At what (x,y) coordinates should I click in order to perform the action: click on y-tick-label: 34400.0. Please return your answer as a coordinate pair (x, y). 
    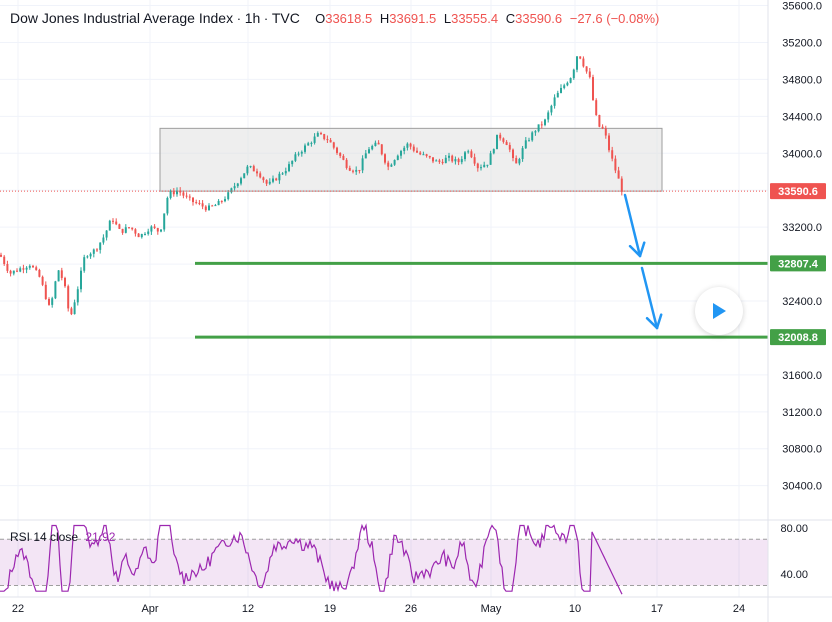
    Looking at the image, I should click on (802, 117).